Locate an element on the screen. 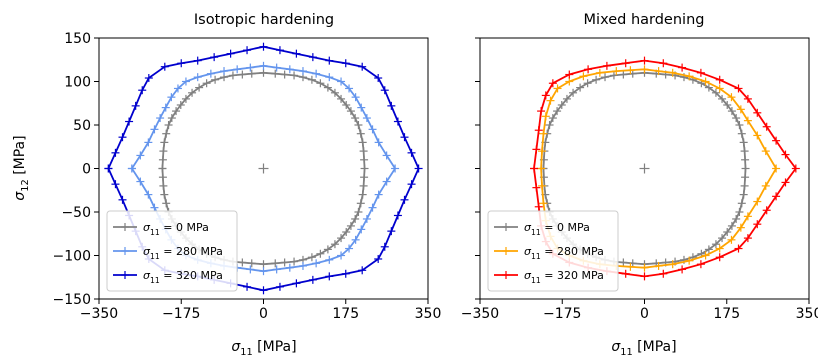 The height and width of the screenshot is (359, 818). legend-label: σ11 = 280 MPa is located at coordinates (564, 253).